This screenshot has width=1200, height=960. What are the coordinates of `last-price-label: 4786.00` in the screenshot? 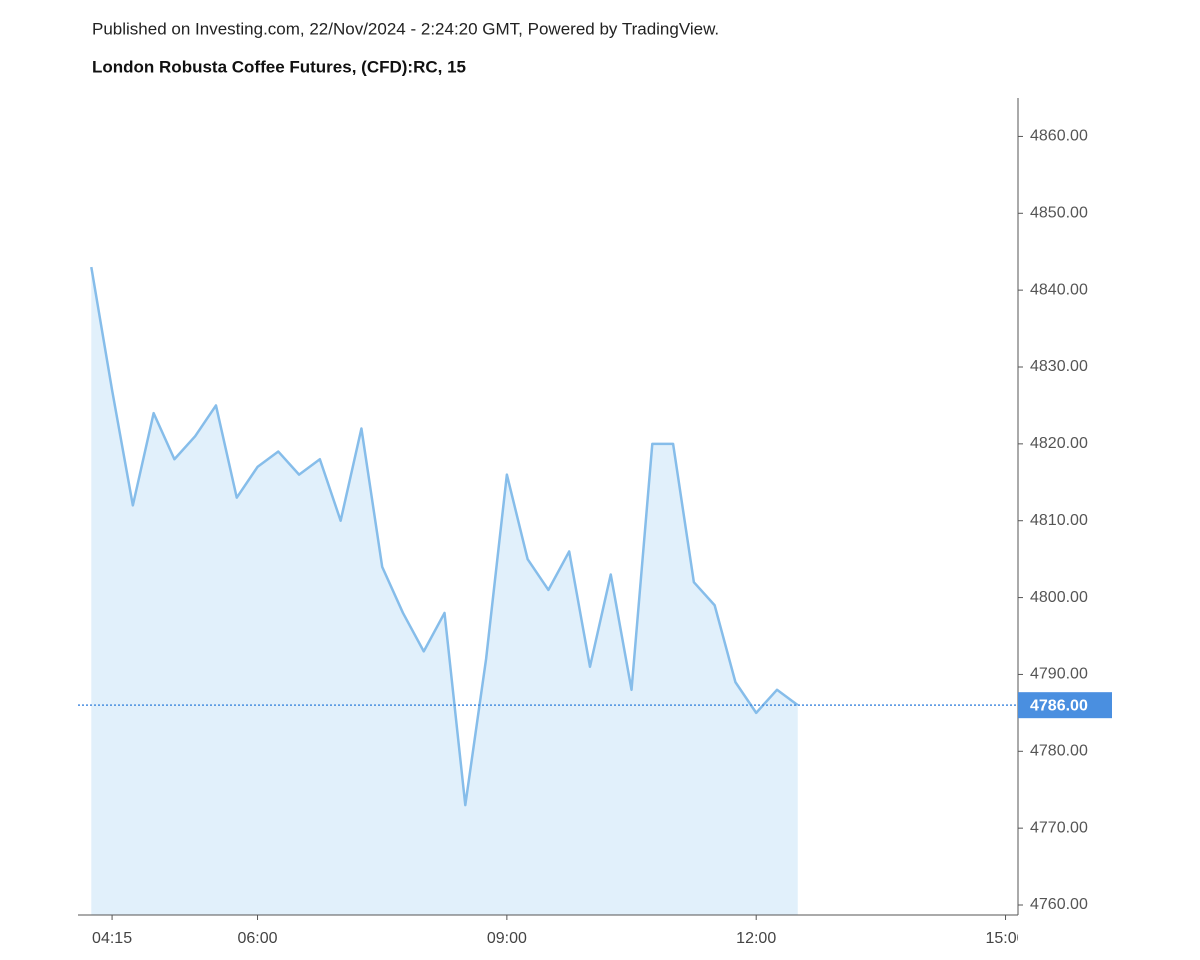 It's located at (1059, 705).